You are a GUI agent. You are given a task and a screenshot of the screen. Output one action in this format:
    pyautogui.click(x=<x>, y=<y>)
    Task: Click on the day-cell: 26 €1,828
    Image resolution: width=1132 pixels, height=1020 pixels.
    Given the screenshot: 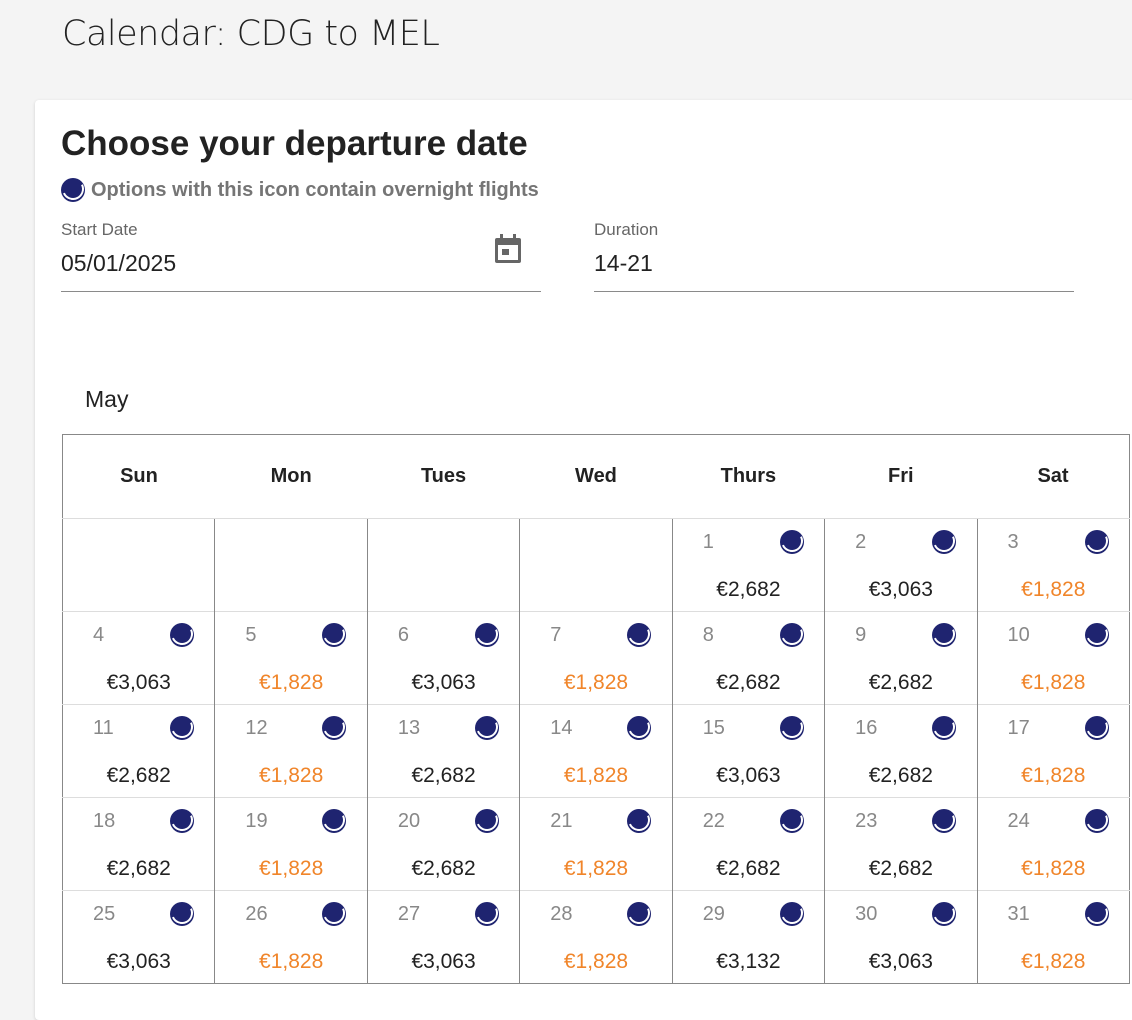 What is the action you would take?
    pyautogui.click(x=291, y=937)
    